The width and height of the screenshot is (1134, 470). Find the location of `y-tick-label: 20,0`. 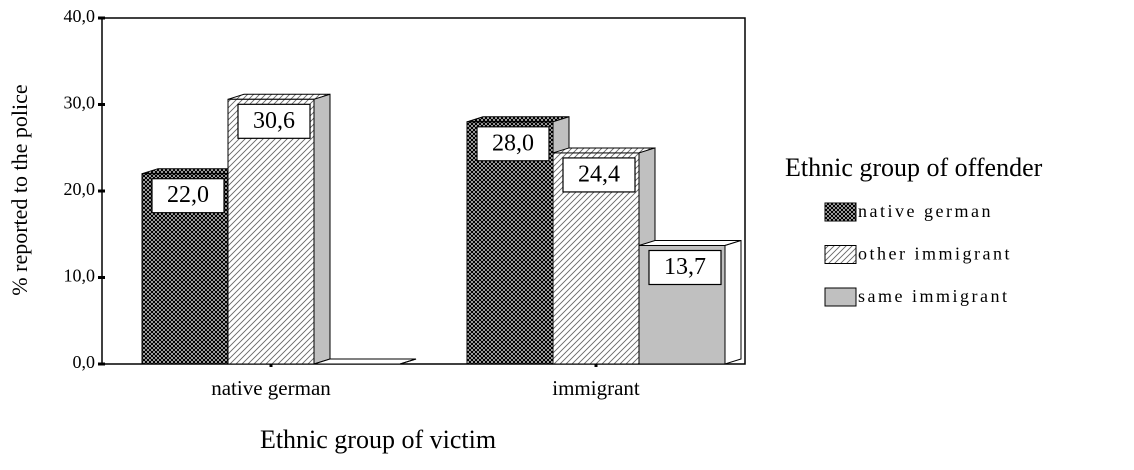

y-tick-label: 20,0 is located at coordinates (80, 189).